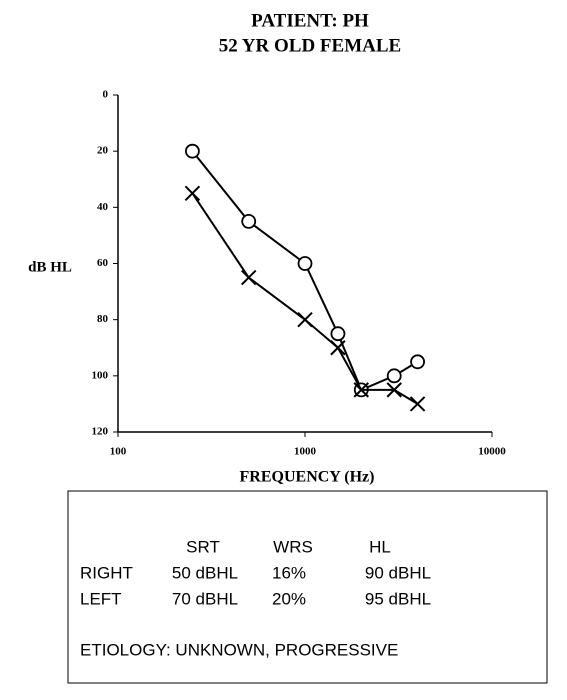  Describe the element at coordinates (293, 546) in the screenshot. I see `table-header: WRS` at that location.